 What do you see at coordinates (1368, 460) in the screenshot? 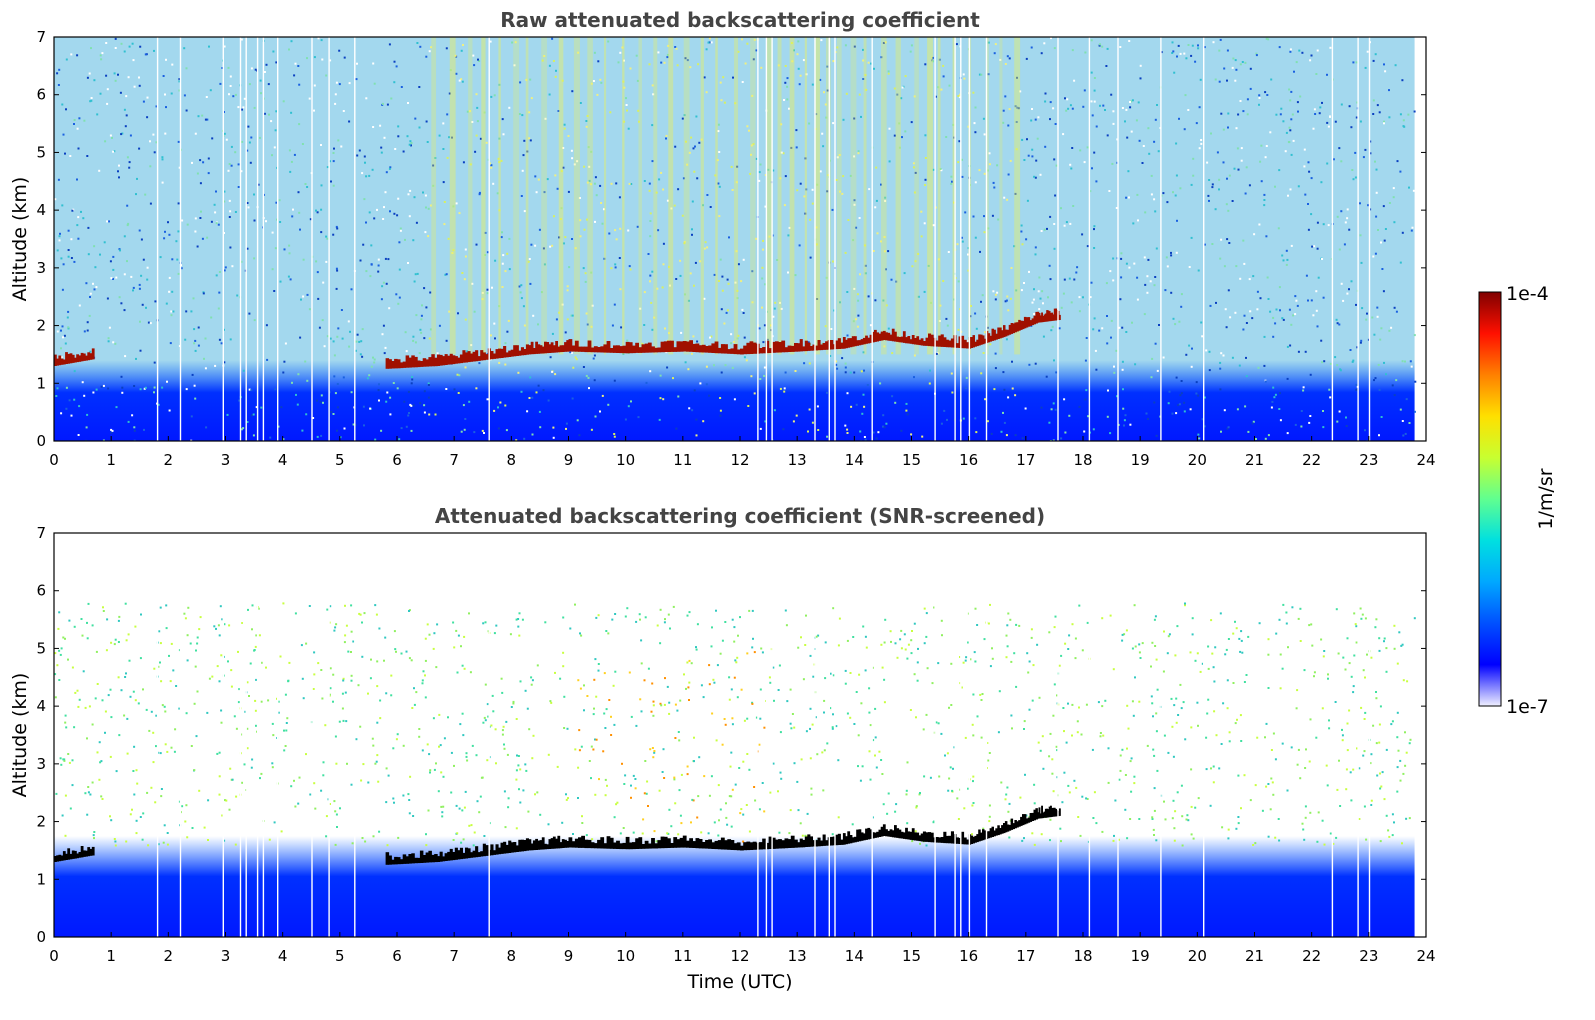
I see `x-tick-label: 23` at bounding box center [1368, 460].